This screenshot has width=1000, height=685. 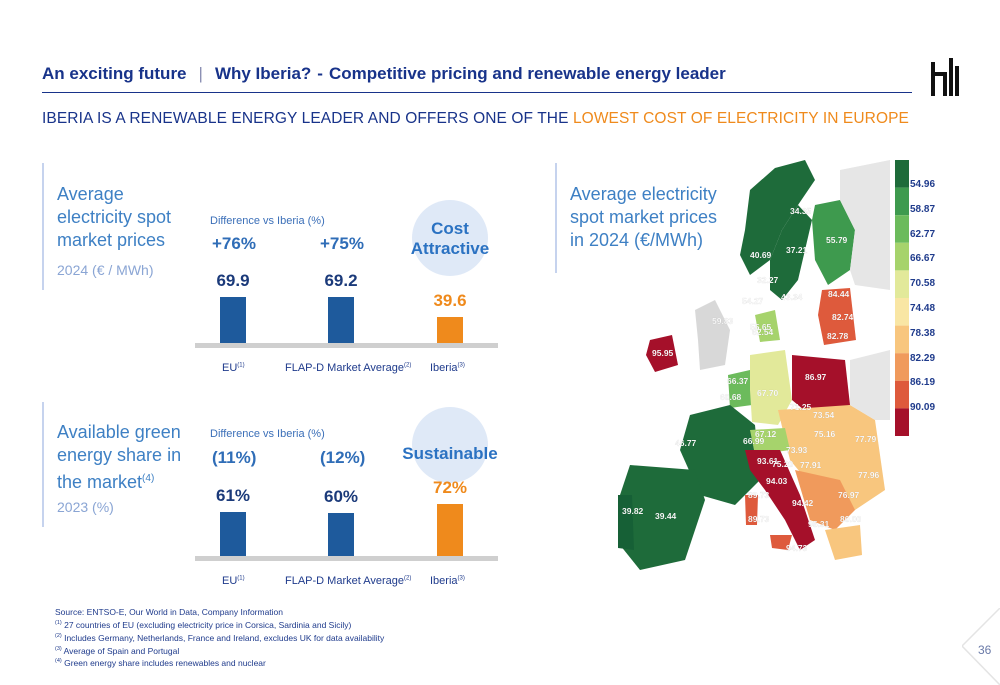 I want to click on map-price-label: 71.25, so click(x=801, y=407).